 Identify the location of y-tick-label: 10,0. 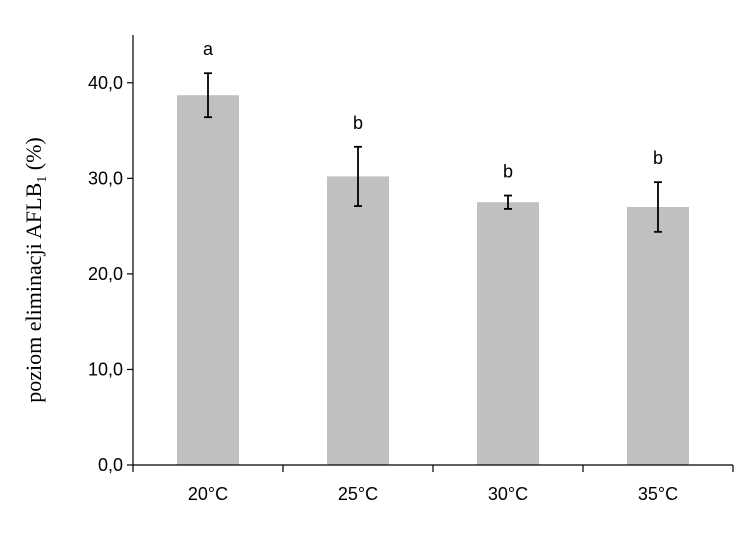
(105, 369).